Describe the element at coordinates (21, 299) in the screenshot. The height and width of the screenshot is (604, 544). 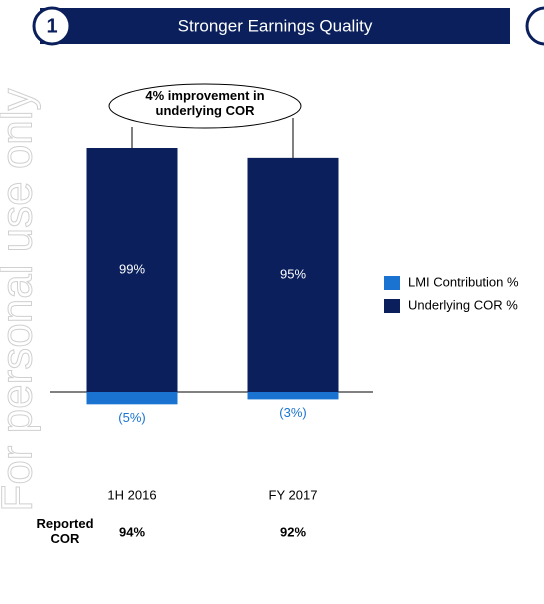
I see `watermark: For personal use only` at that location.